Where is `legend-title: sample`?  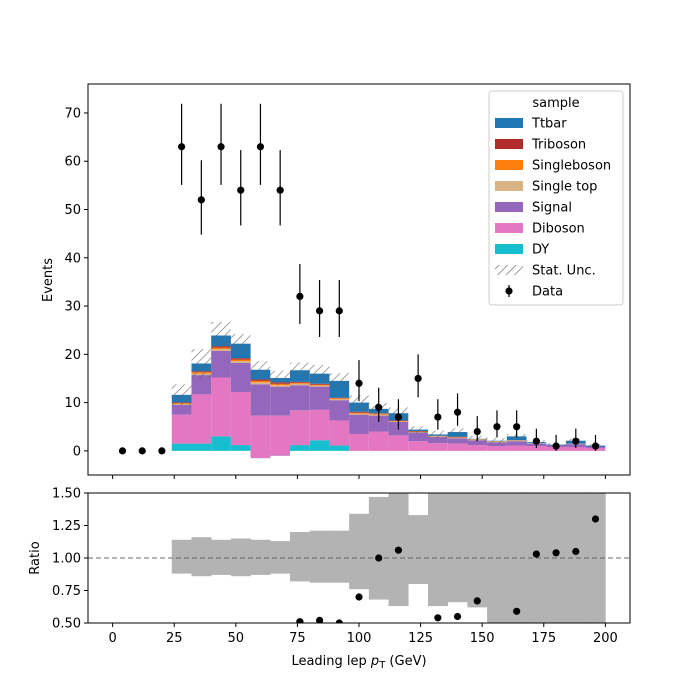 legend-title: sample is located at coordinates (555, 103).